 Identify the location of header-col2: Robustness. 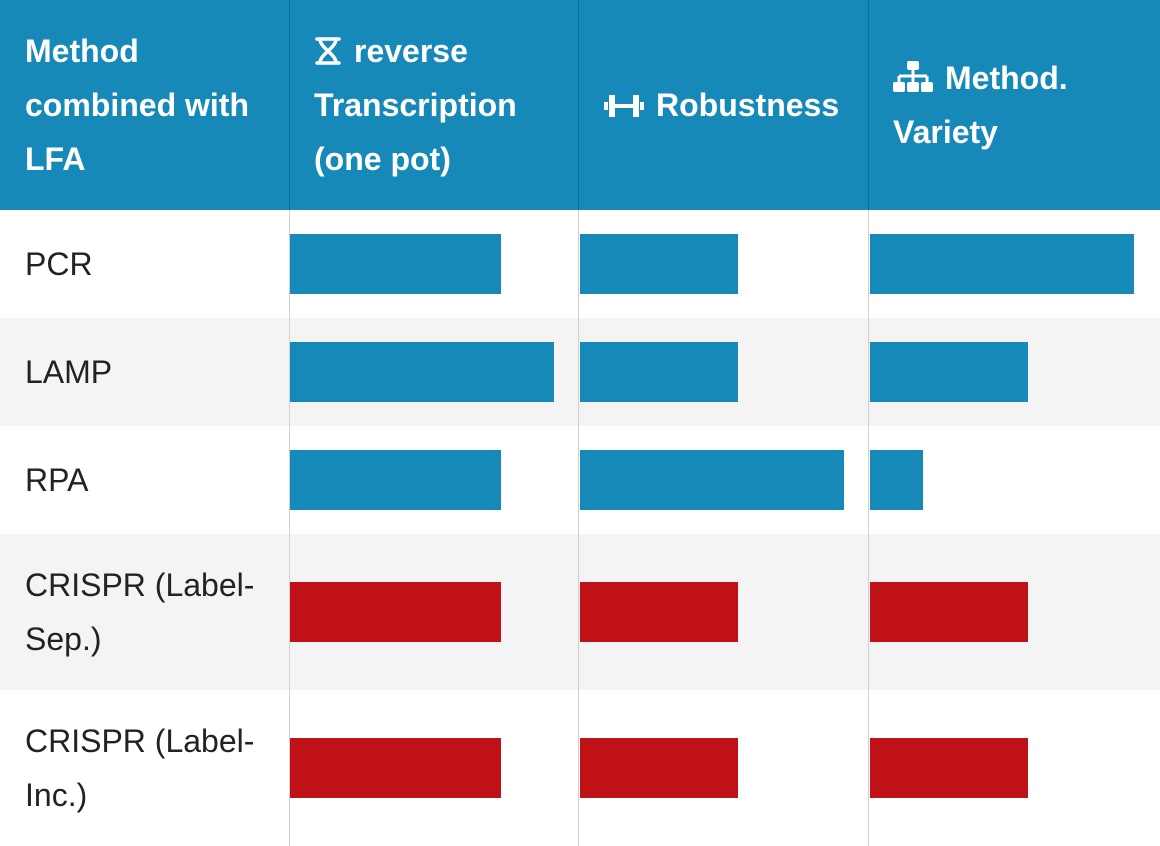
(731, 105).